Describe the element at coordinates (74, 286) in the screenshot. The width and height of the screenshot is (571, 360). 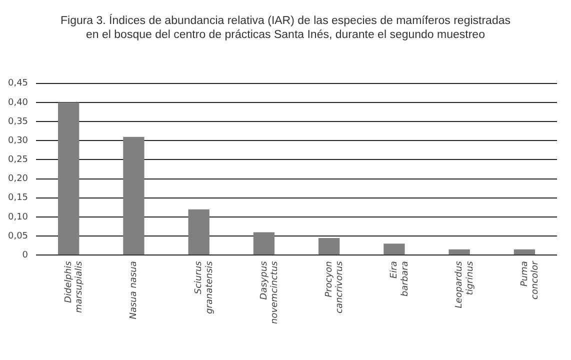
I see `x-tick-label: Didelphis marsupialis` at that location.